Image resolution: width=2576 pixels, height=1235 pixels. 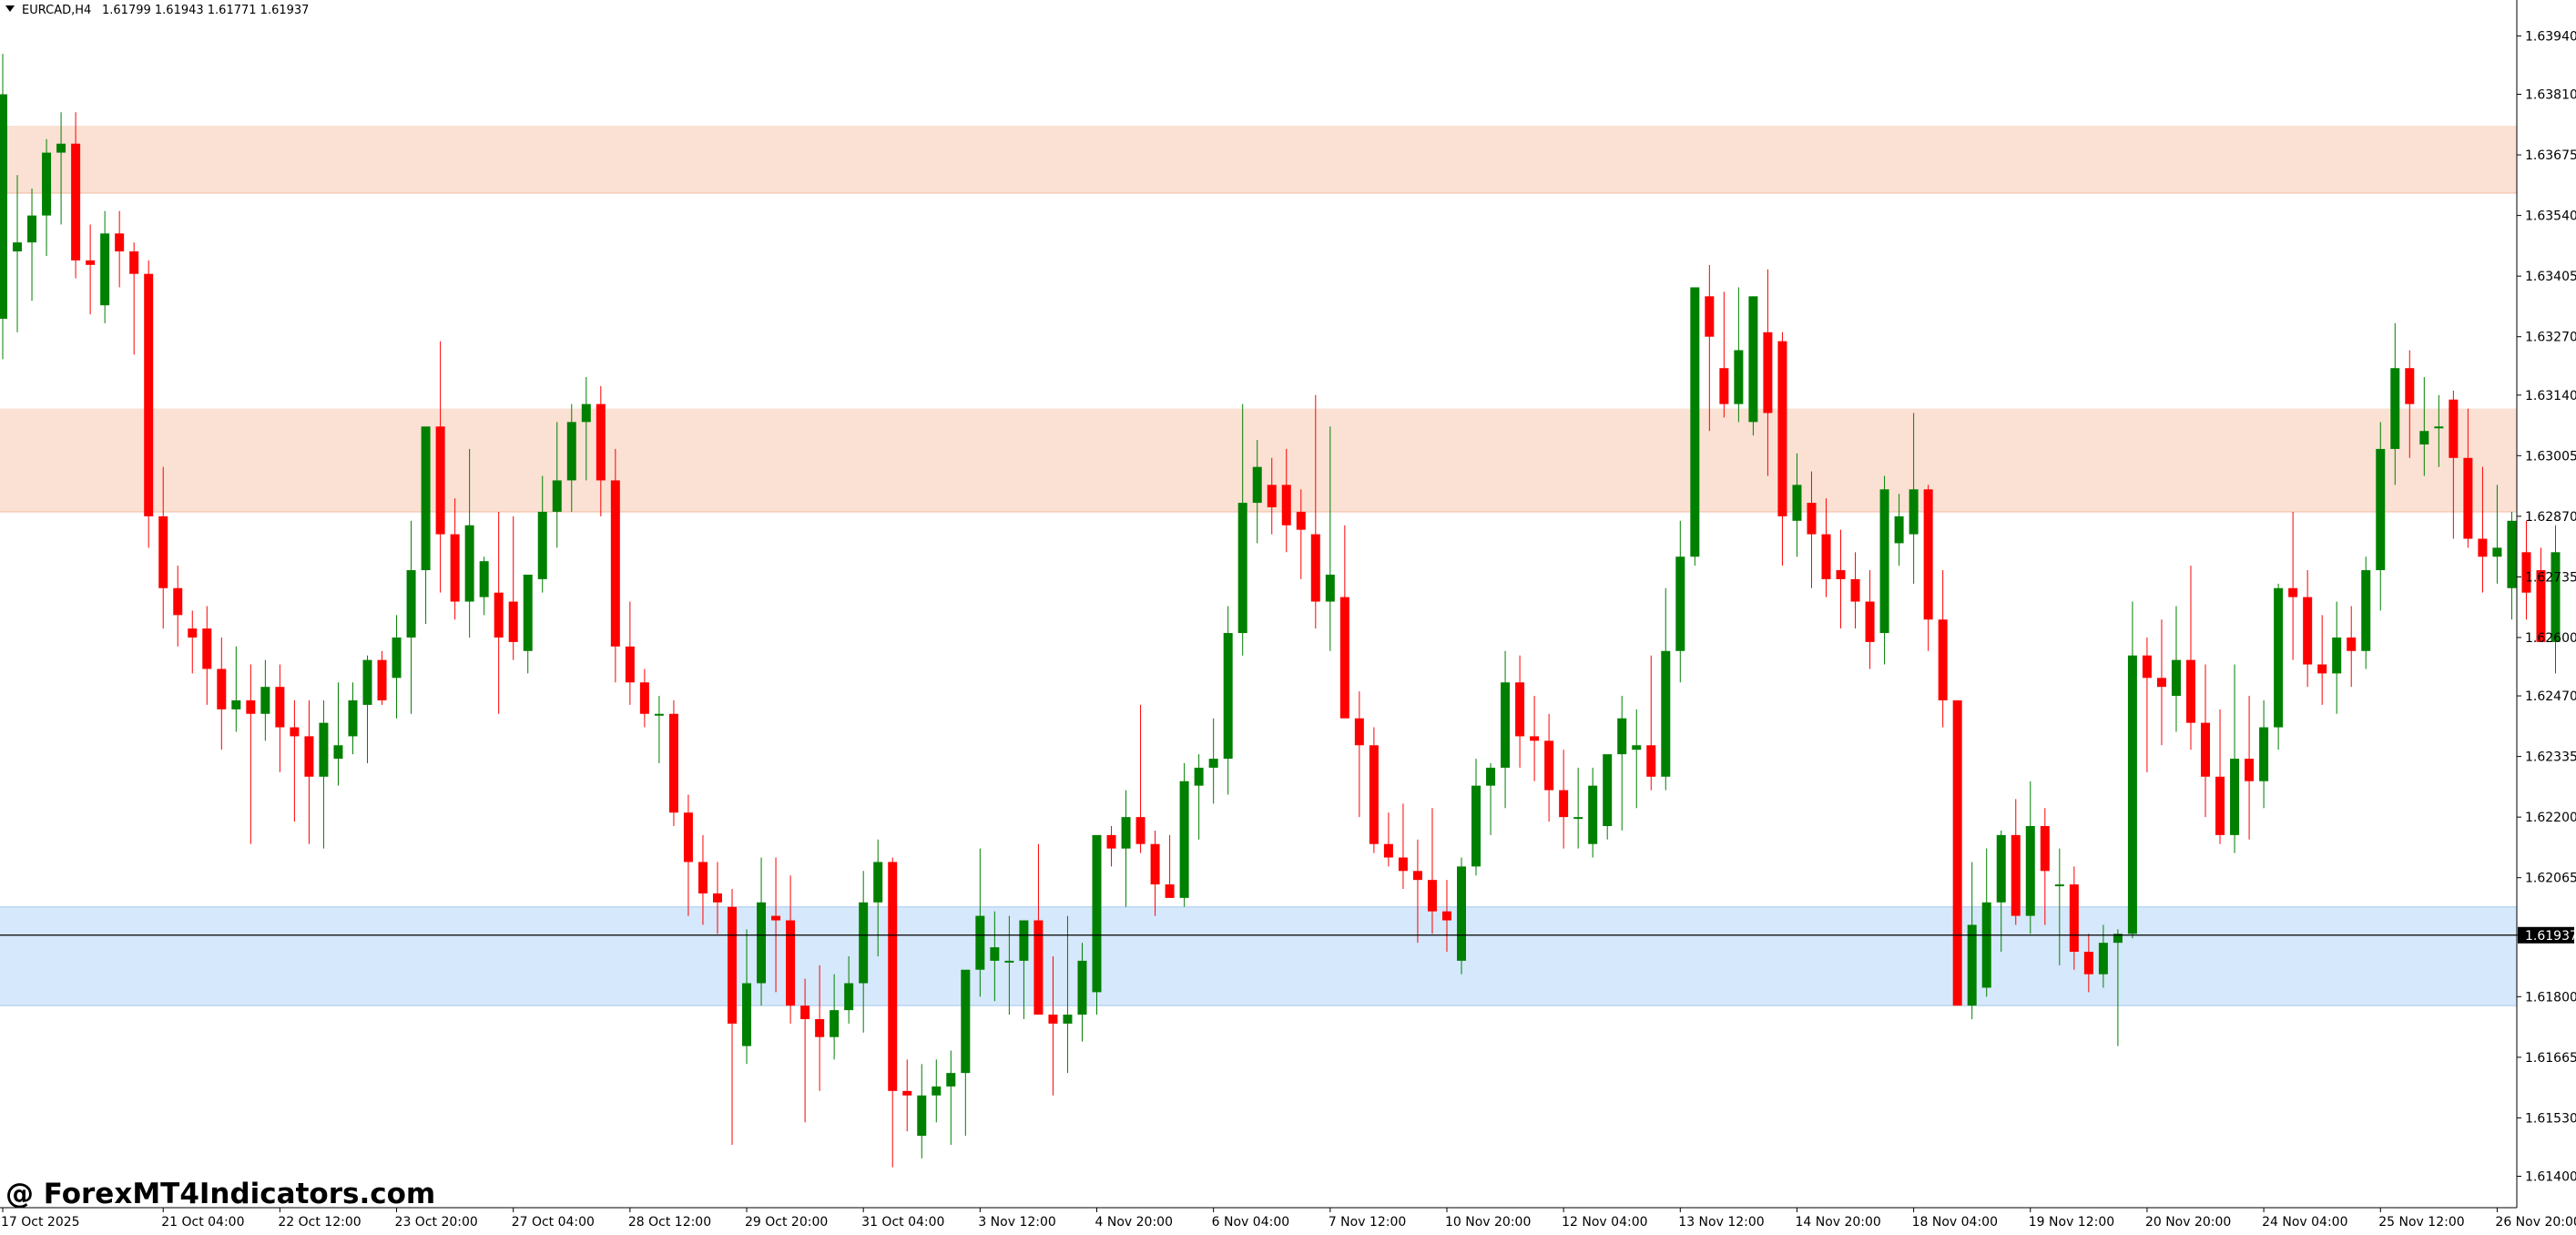 What do you see at coordinates (2550, 577) in the screenshot?
I see `price-tick-label: 1.62735` at bounding box center [2550, 577].